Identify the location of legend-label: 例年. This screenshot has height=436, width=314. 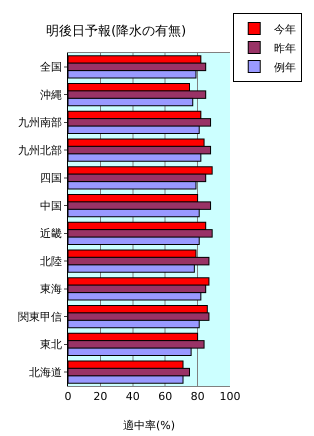
(285, 67).